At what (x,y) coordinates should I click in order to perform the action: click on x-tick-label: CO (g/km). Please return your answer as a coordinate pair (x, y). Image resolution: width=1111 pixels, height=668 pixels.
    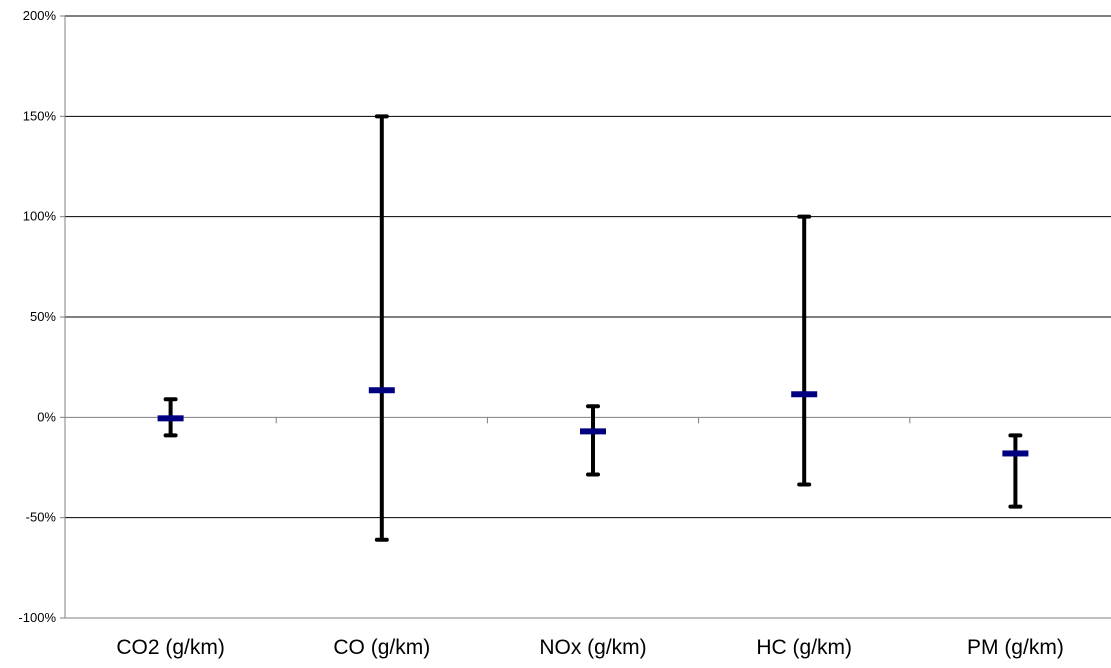
    Looking at the image, I should click on (381, 647).